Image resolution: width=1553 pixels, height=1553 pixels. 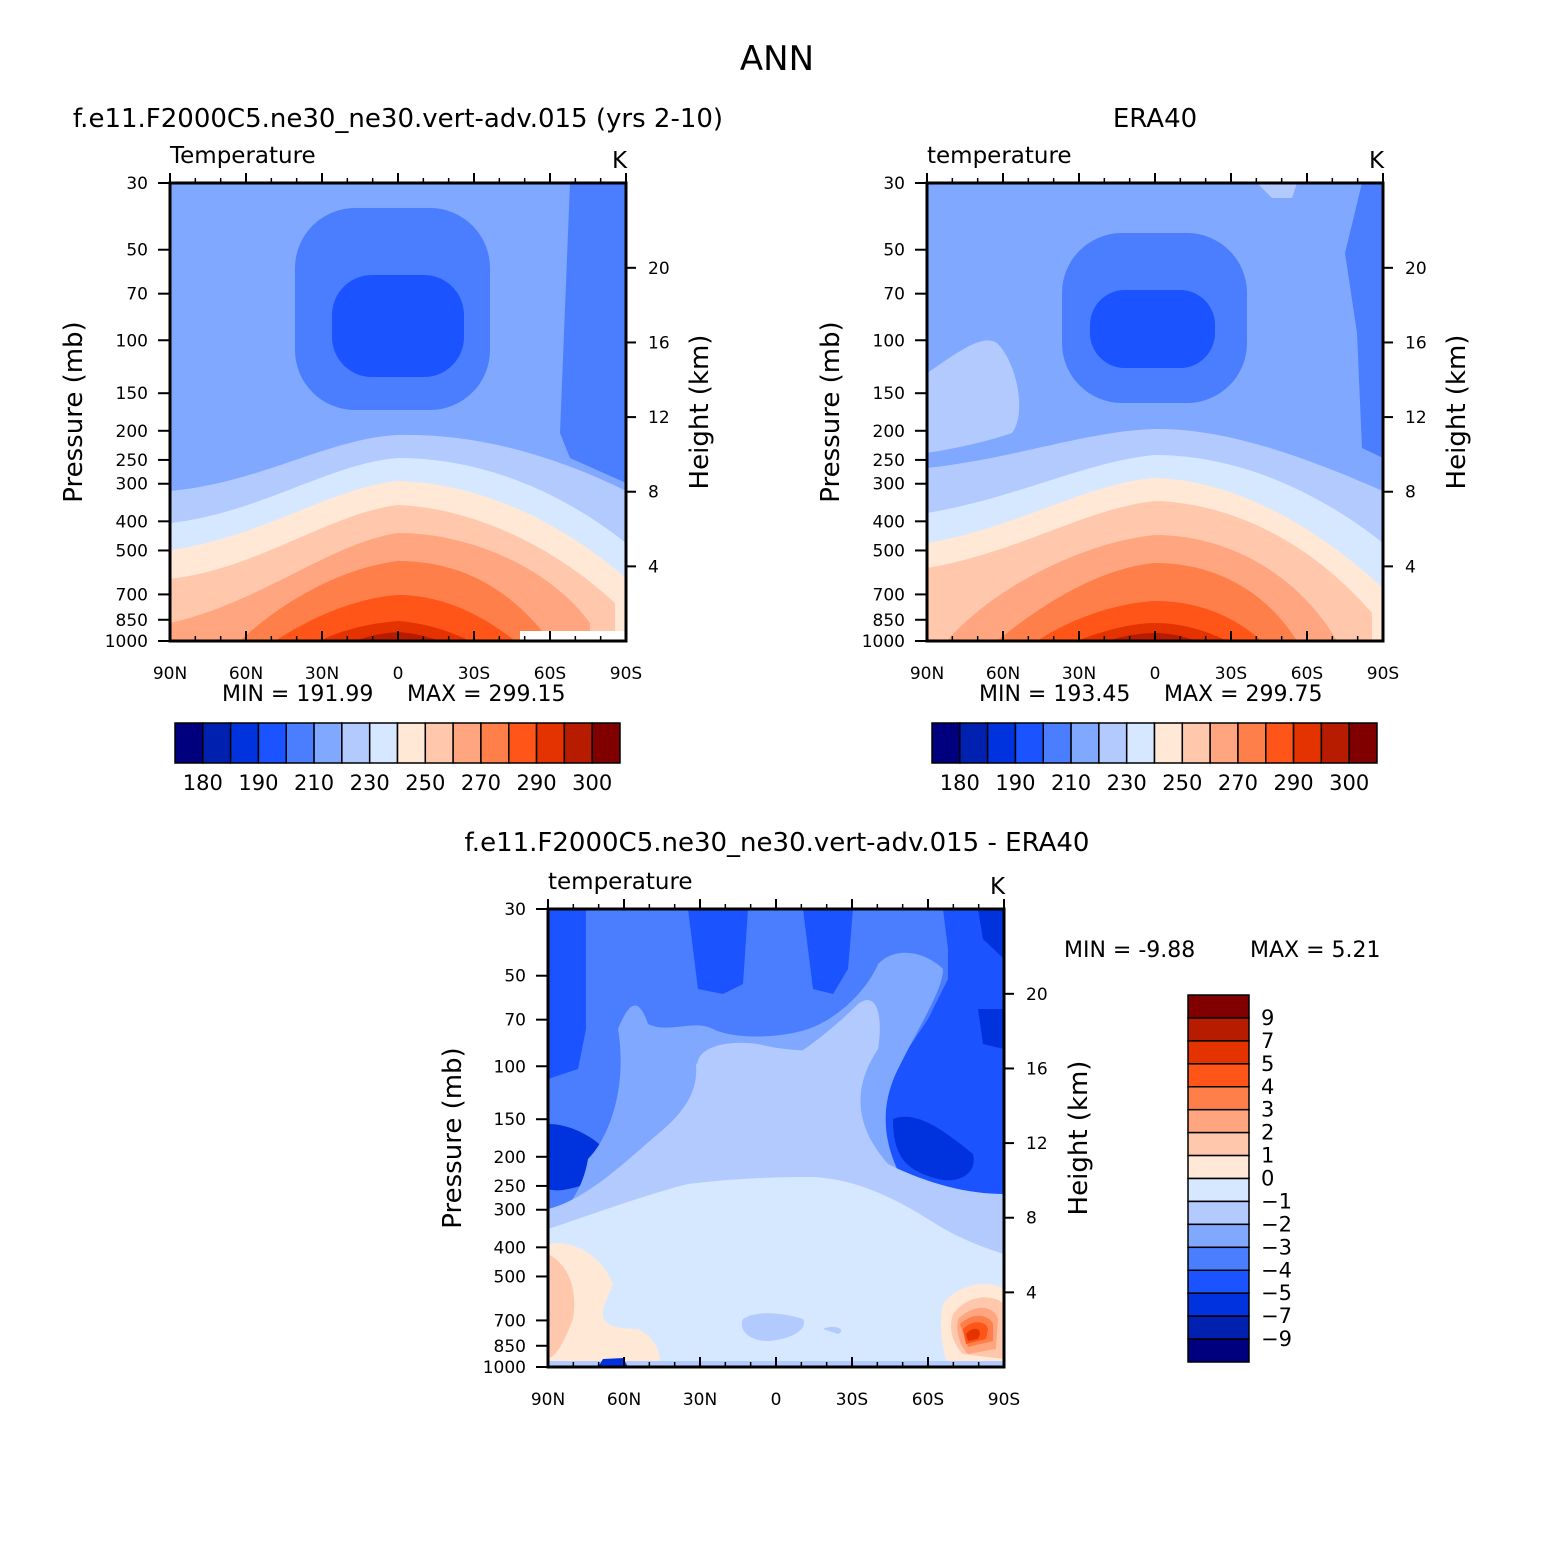 What do you see at coordinates (1276, 1270) in the screenshot?
I see `colorbar-label: −4` at bounding box center [1276, 1270].